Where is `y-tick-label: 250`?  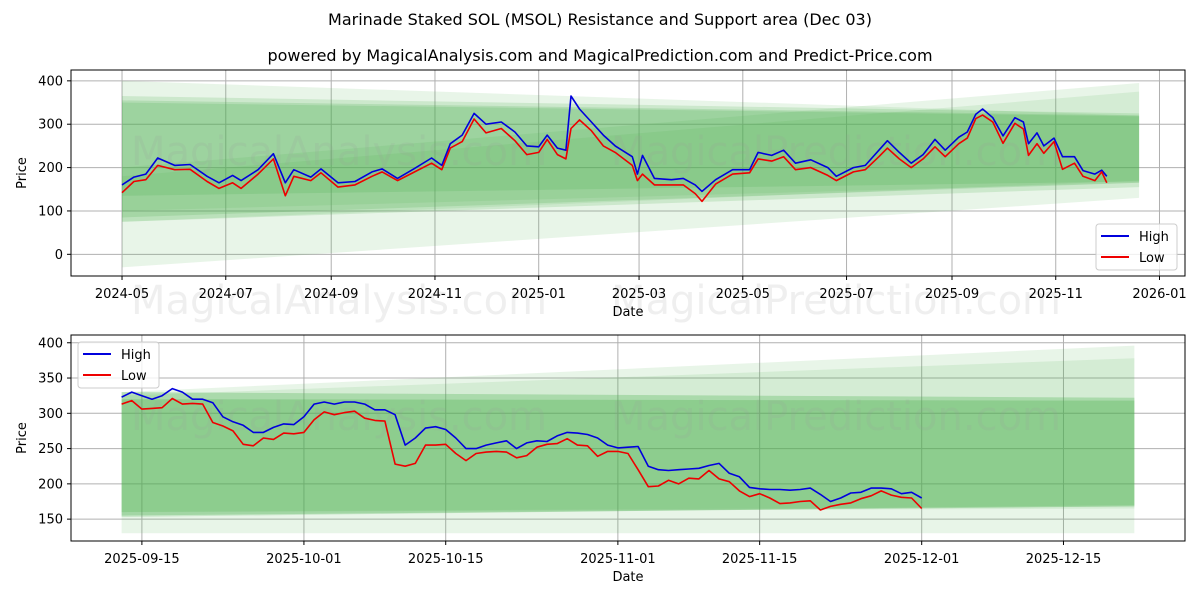 y-tick-label: 250 is located at coordinates (50, 449).